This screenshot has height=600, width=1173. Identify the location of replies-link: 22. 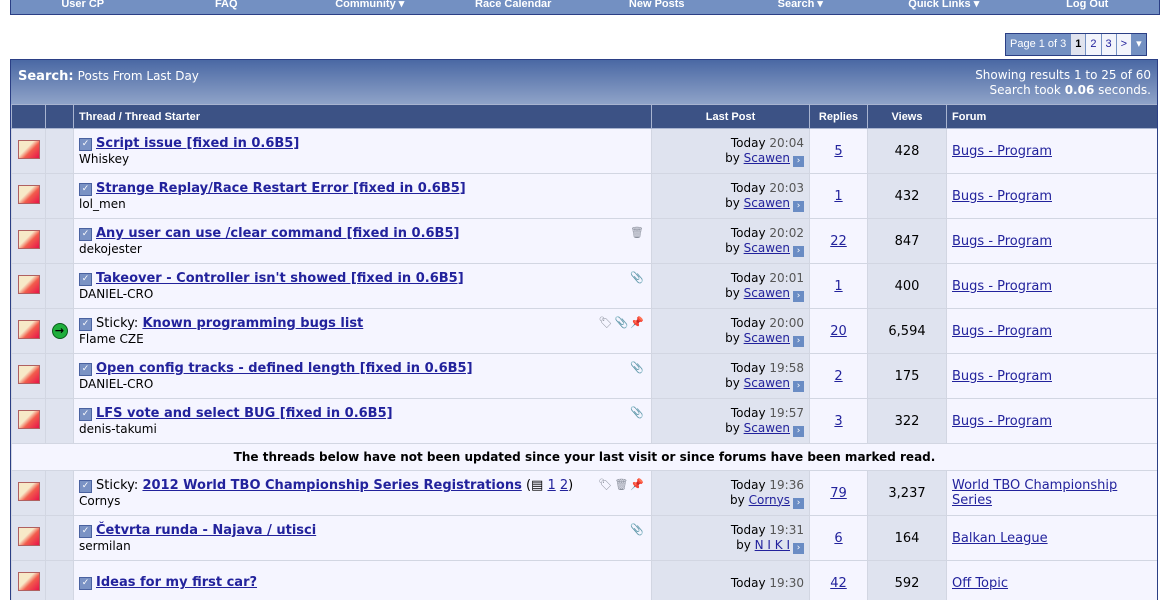
(838, 241).